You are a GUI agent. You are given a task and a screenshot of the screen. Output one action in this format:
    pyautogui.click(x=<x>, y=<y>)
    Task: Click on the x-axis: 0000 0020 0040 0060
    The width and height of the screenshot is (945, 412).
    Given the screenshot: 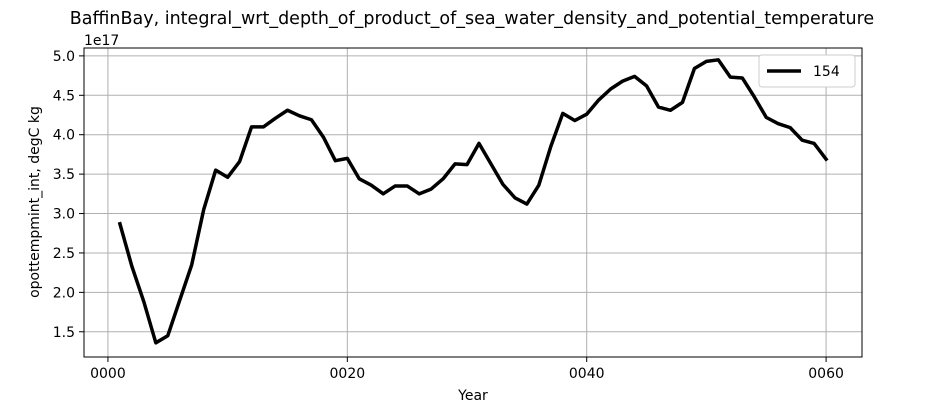 What is the action you would take?
    pyautogui.click(x=467, y=369)
    